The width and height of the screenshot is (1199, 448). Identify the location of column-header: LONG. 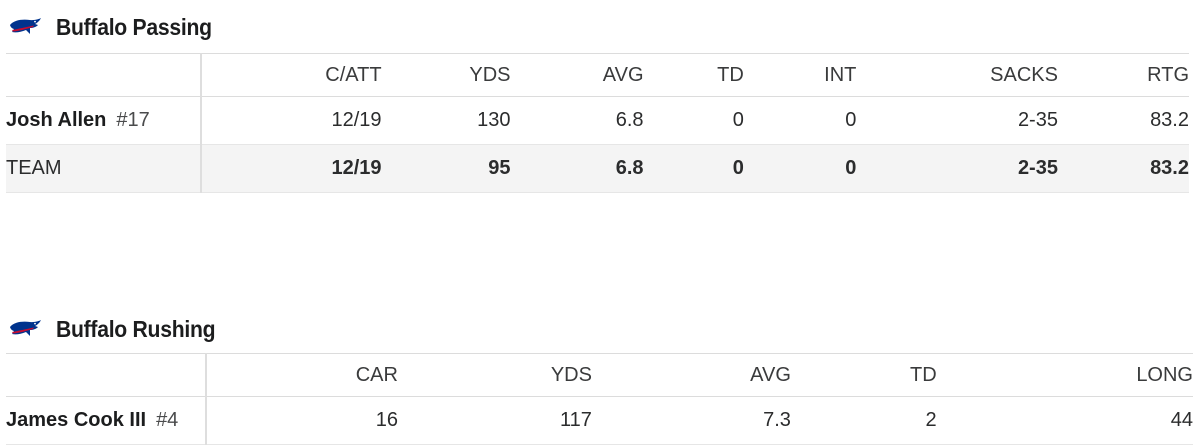
(1064, 375).